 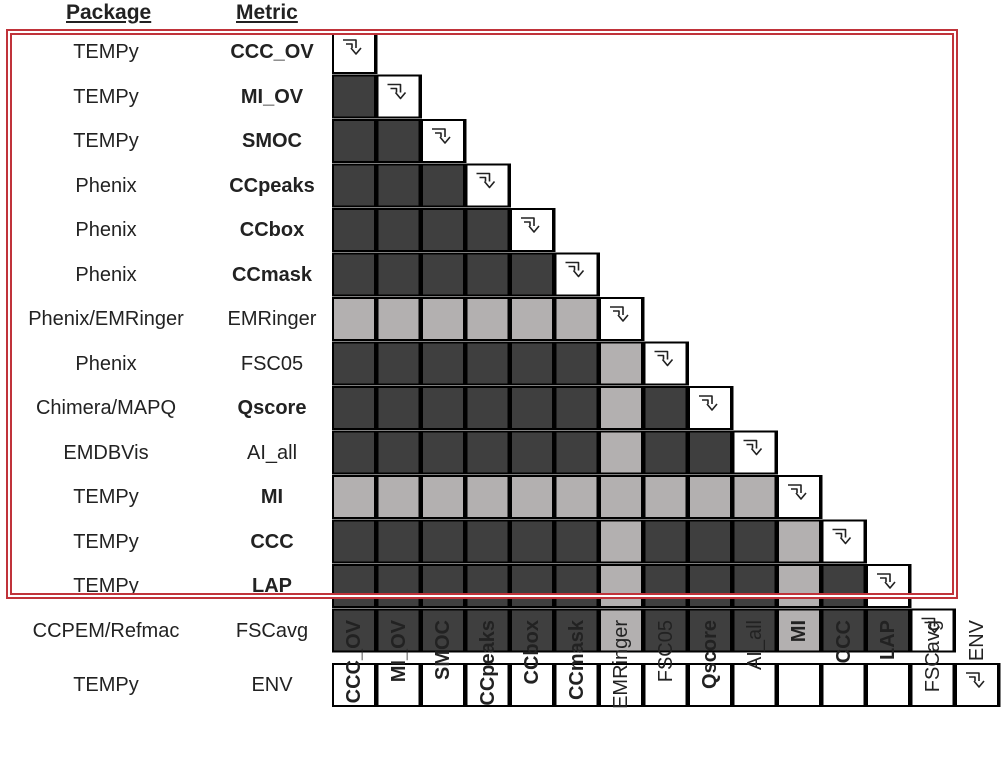 What do you see at coordinates (272, 96) in the screenshot?
I see `row-metric-label: MI_OV` at bounding box center [272, 96].